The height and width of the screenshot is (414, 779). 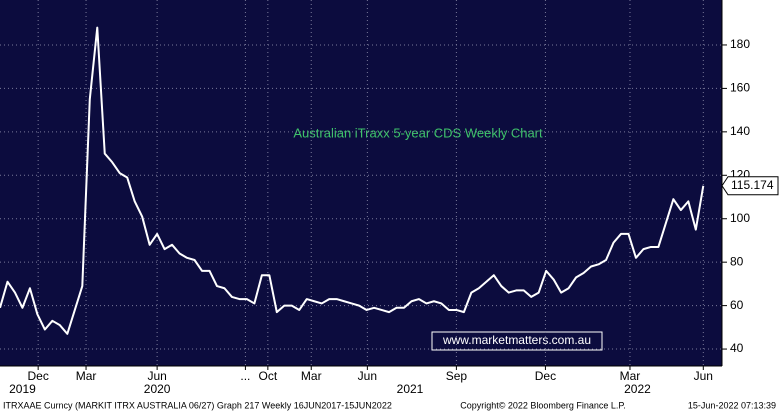 I want to click on footer-center: Copyright© 2022 Bloomberg Finance L.P., so click(x=543, y=405).